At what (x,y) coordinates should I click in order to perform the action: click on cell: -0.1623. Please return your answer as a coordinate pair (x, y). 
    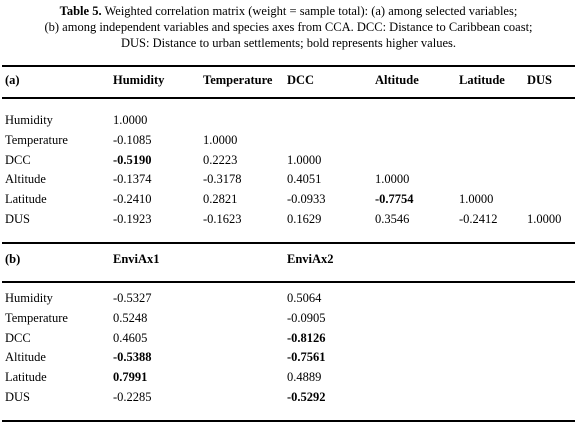
    Looking at the image, I should click on (222, 219).